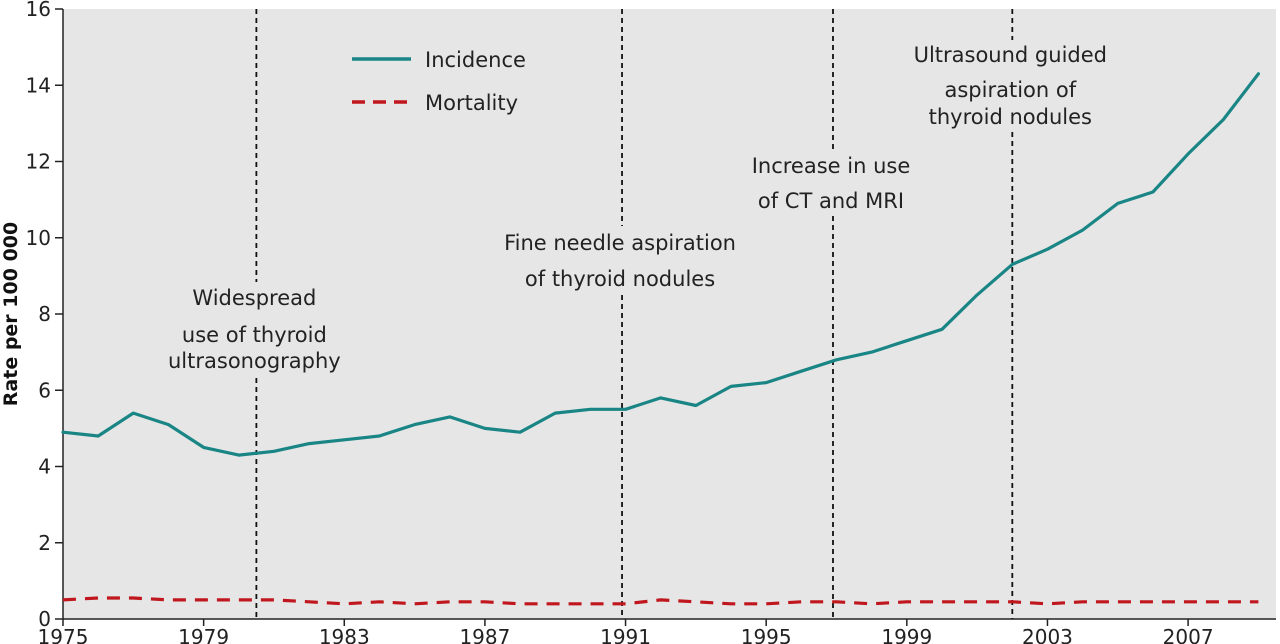 The width and height of the screenshot is (1280, 644). Describe the element at coordinates (44, 467) in the screenshot. I see `y-tick-label: 4` at that location.